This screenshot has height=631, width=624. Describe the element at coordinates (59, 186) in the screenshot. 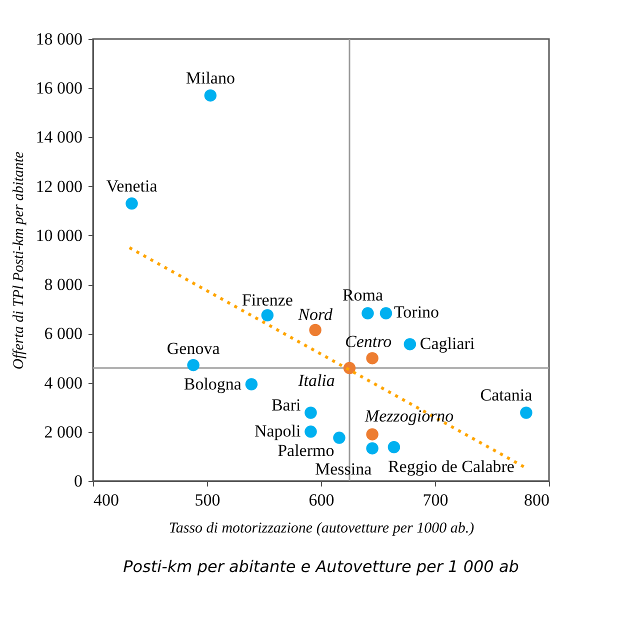

I see `y-tick-label: 12 000` at that location.